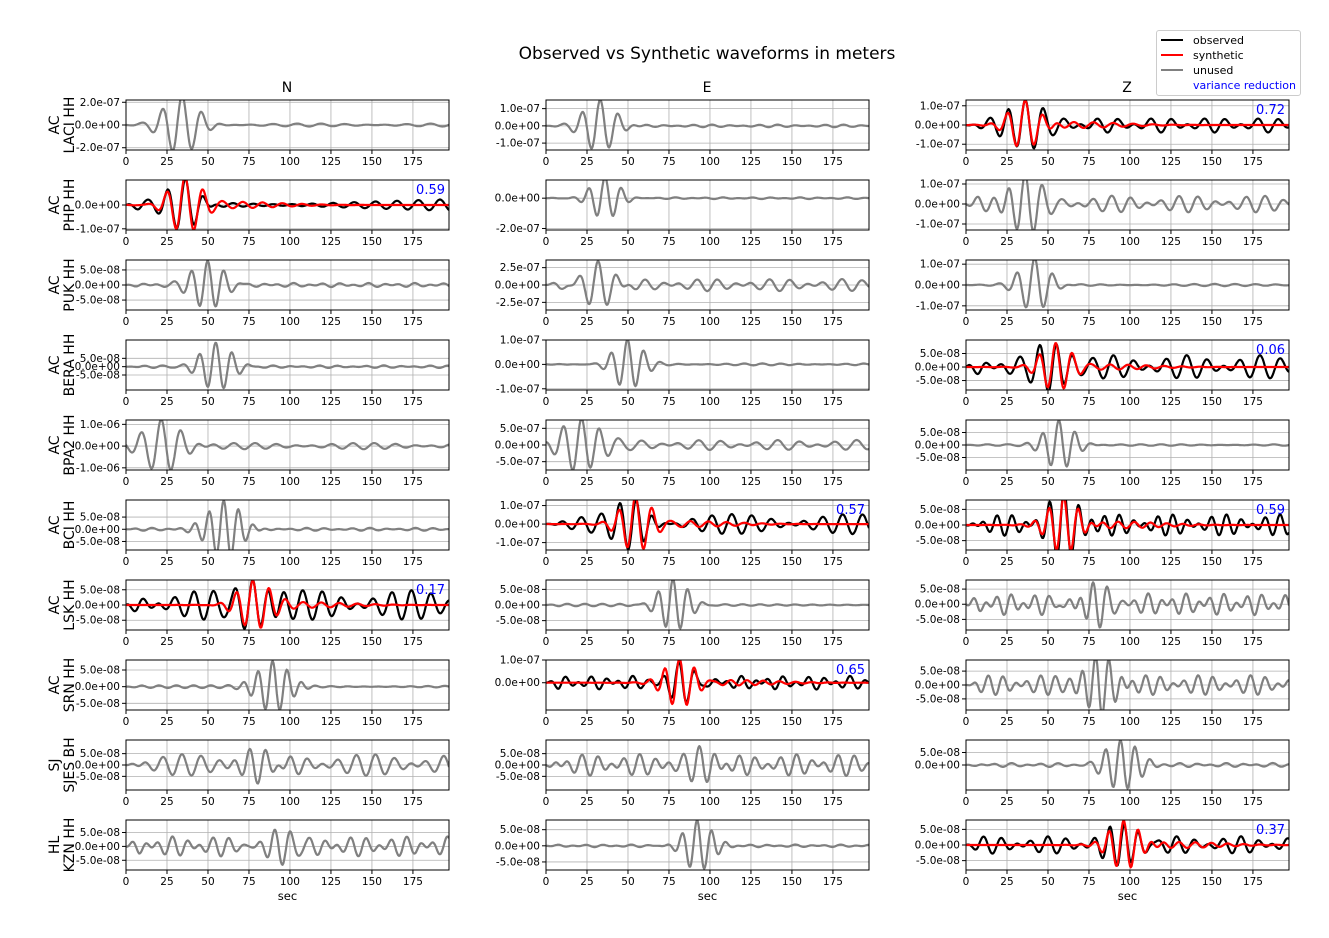 This screenshot has width=1329, height=938. What do you see at coordinates (100, 103) in the screenshot?
I see `y-tick-label: 2.0e-07` at bounding box center [100, 103].